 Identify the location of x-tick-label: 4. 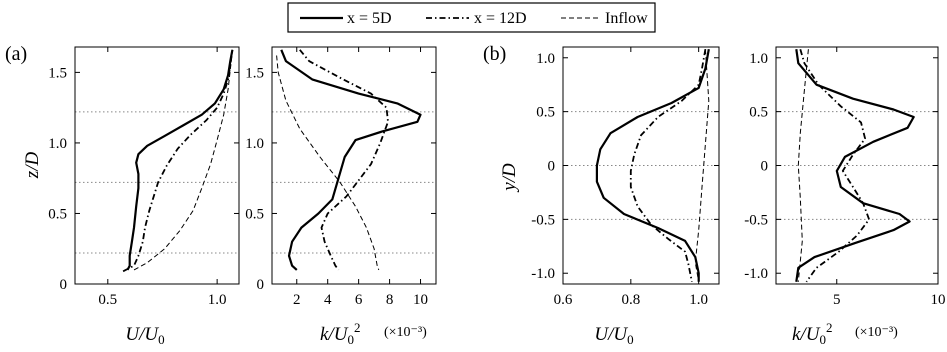
(328, 300).